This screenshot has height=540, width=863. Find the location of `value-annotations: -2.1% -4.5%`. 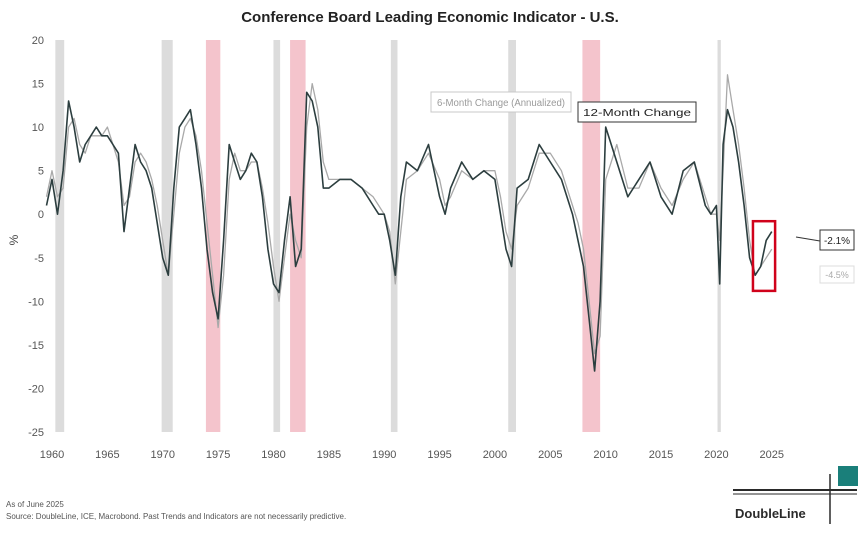

value-annotations: -2.1% -4.5% is located at coordinates (825, 256).